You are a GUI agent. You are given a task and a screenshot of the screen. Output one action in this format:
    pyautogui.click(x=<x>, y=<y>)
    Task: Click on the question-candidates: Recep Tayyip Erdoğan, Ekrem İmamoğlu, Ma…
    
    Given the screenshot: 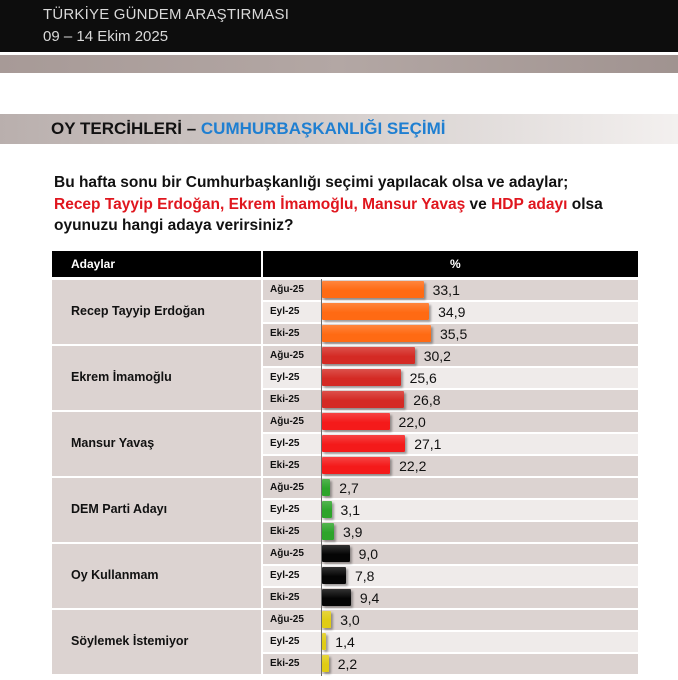 What is the action you would take?
    pyautogui.click(x=260, y=204)
    